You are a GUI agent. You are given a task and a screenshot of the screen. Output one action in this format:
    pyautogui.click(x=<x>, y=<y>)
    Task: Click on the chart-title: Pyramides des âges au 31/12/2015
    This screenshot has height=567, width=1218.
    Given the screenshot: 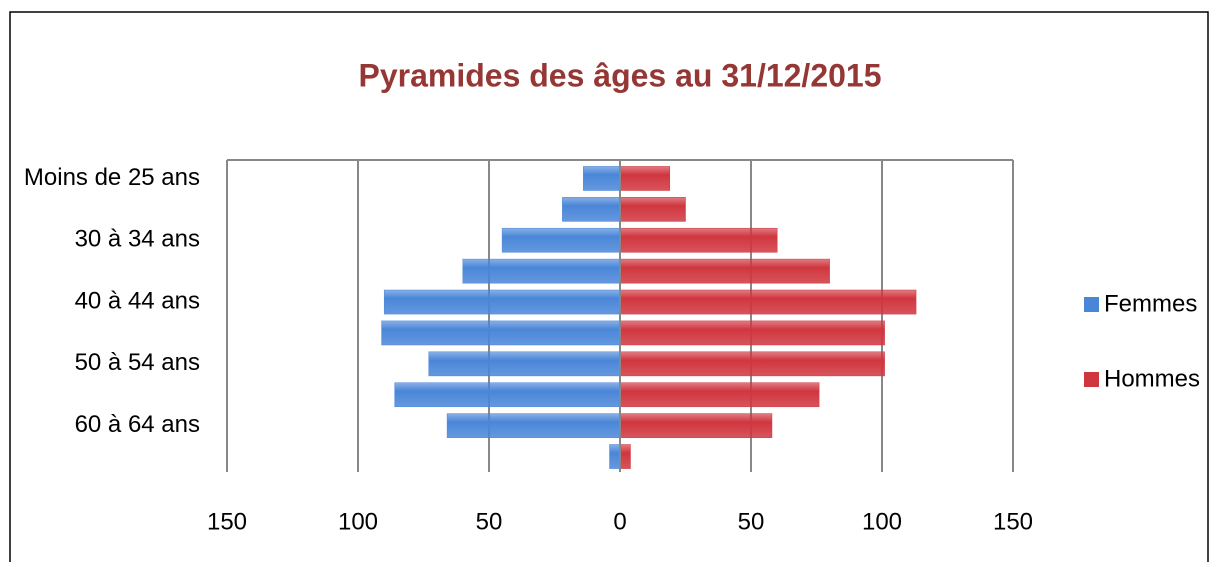 What is the action you would take?
    pyautogui.click(x=619, y=75)
    